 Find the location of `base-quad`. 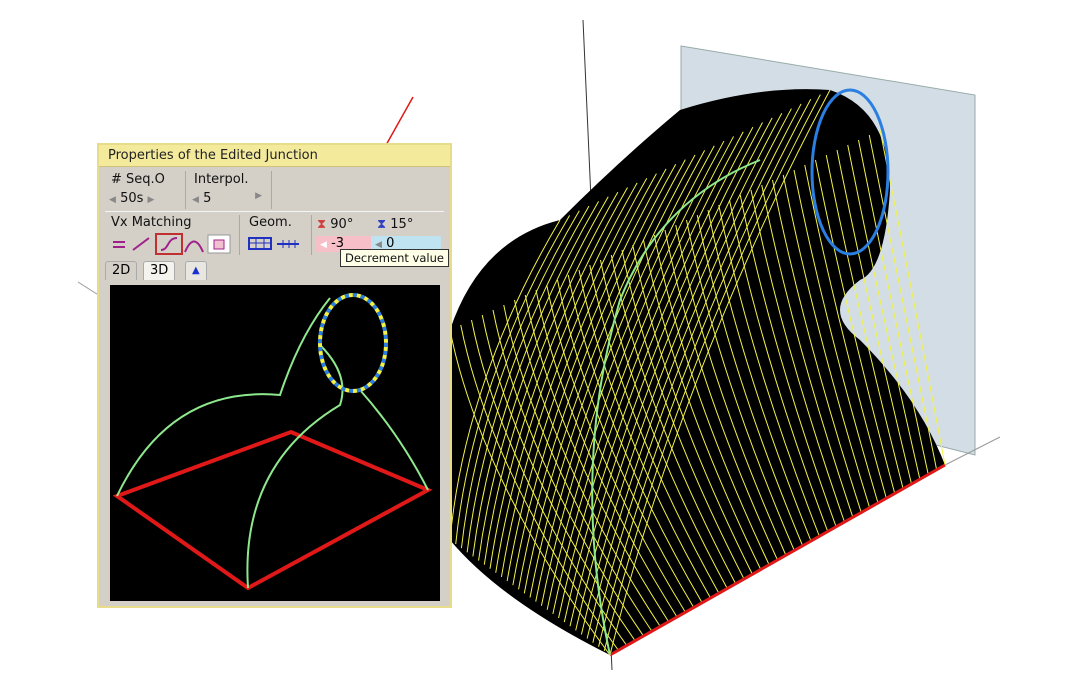

base-quad is located at coordinates (272, 510).